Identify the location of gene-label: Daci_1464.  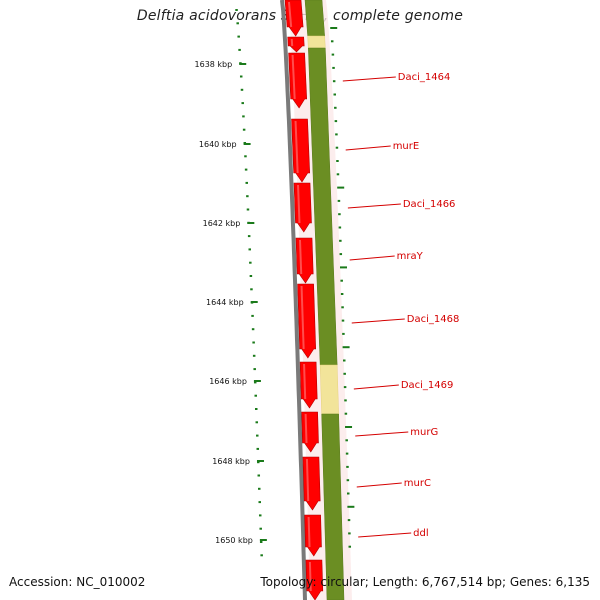
(424, 77).